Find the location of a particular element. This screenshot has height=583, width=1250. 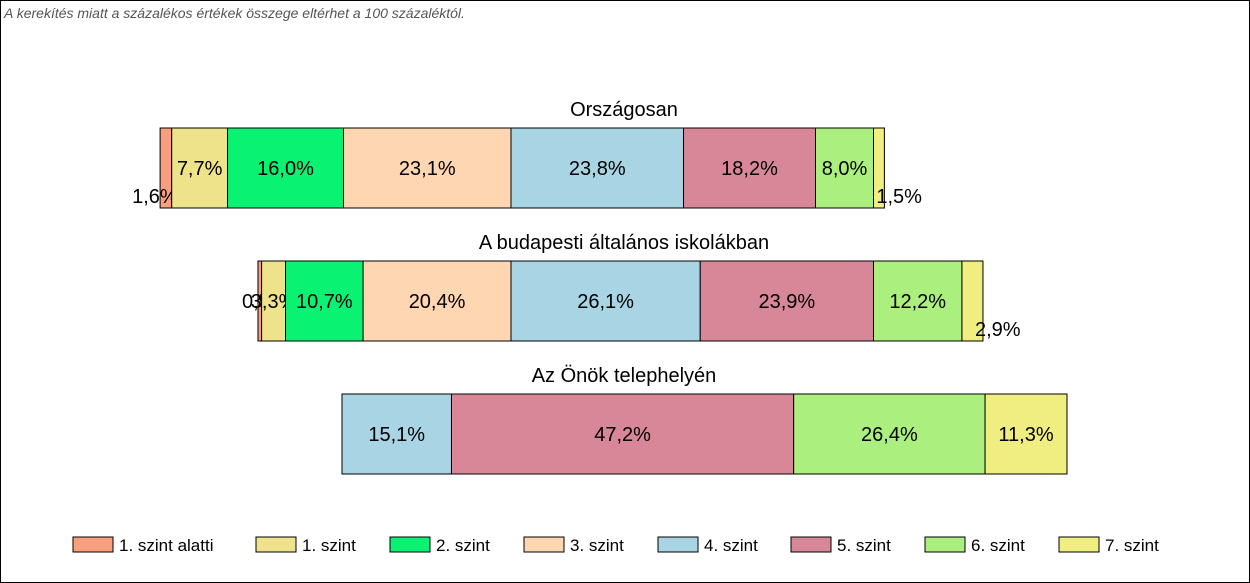

legend-label-7: 6. szint is located at coordinates (998, 545).